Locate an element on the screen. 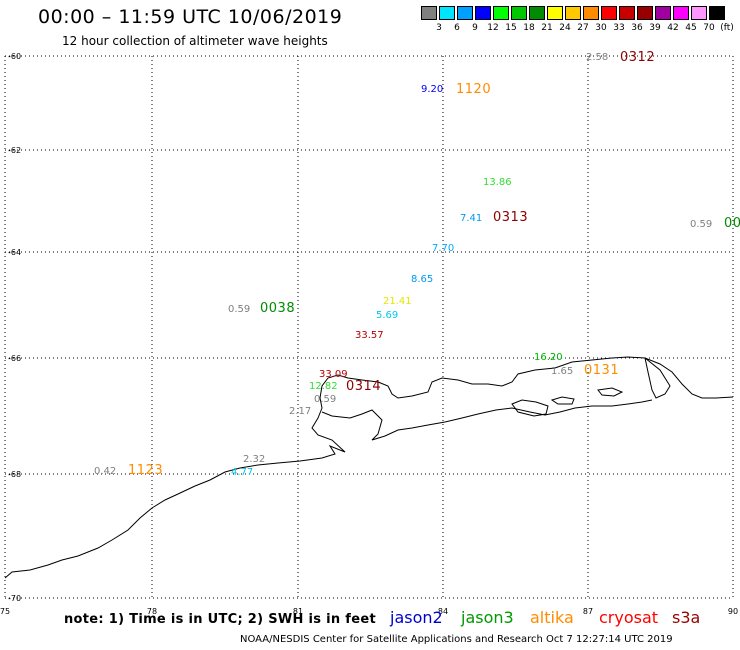 Image resolution: width=740 pixels, height=650 pixels. satellite-legend-item: cryosat is located at coordinates (629, 617).